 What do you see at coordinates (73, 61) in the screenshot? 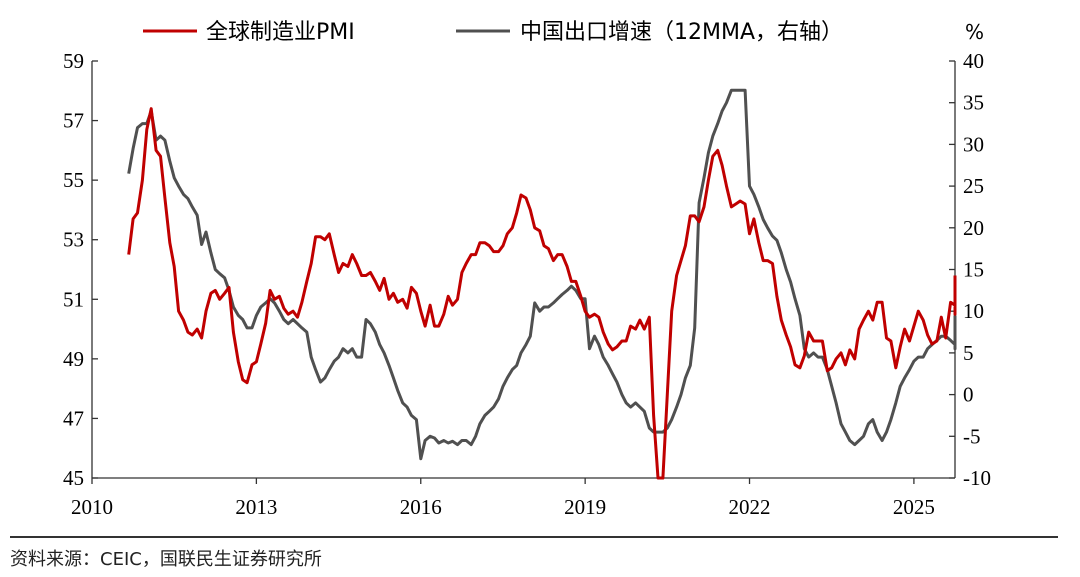
I see `left-tick-label: 59` at bounding box center [73, 61].